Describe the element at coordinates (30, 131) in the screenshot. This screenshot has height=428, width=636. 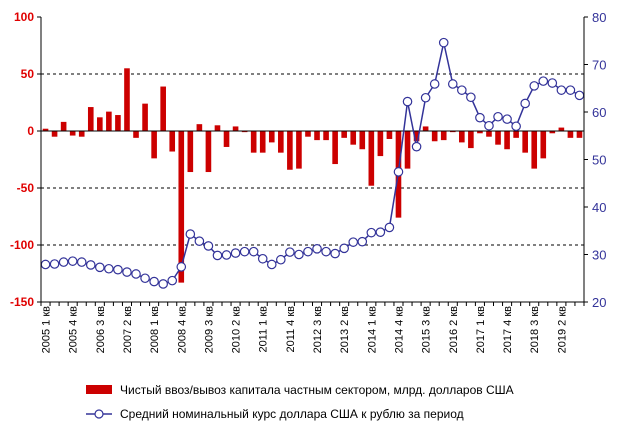
I see `left-tick-label: 0` at that location.